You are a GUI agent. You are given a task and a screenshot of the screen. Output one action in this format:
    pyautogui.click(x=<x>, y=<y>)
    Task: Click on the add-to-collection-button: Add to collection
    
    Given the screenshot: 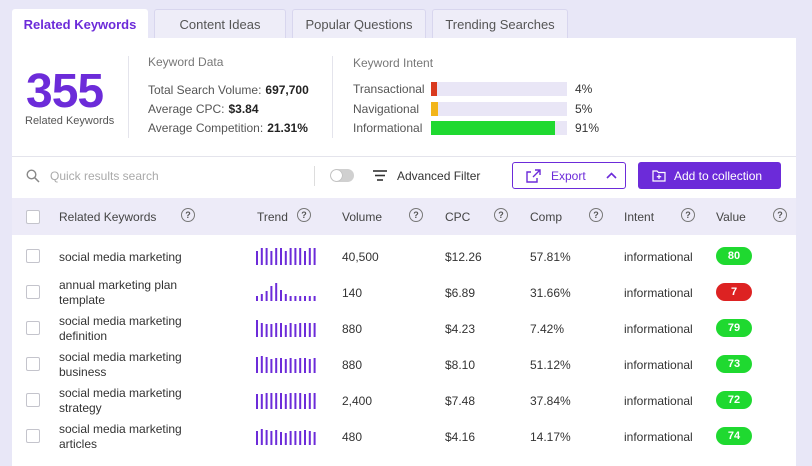 What is the action you would take?
    pyautogui.click(x=709, y=175)
    